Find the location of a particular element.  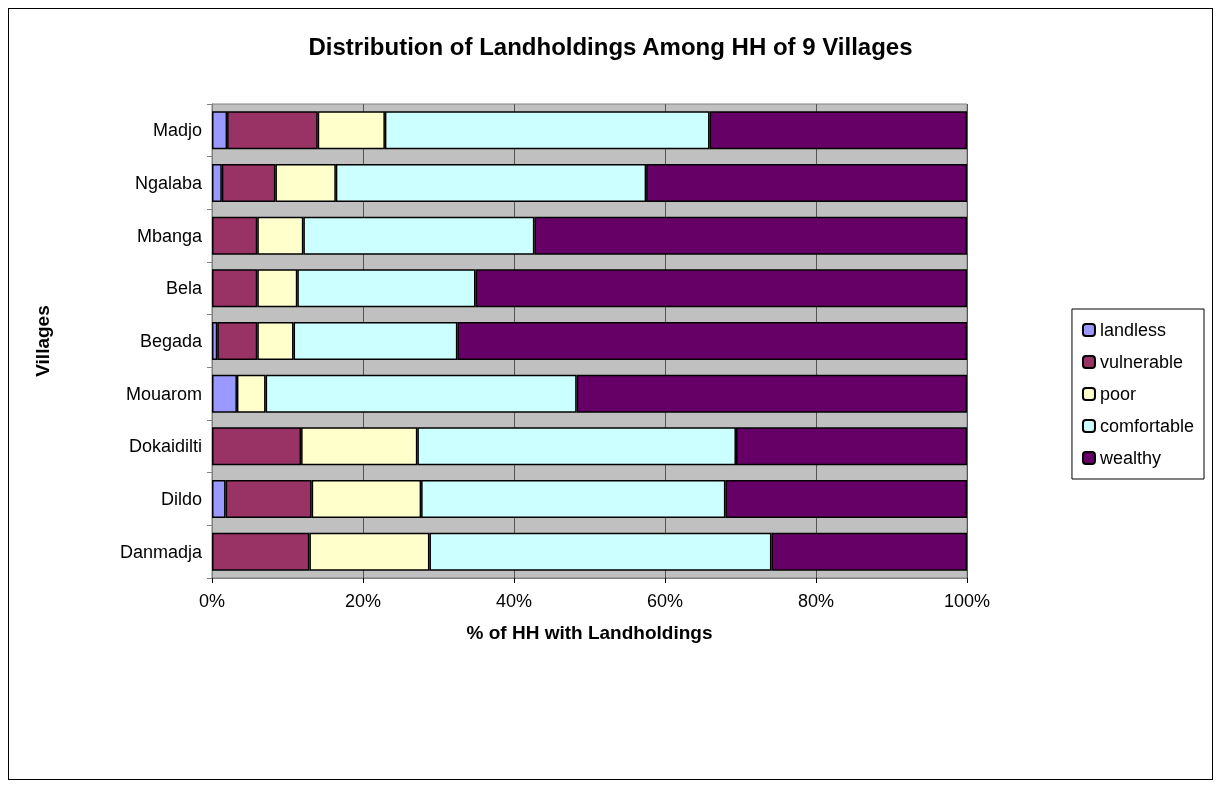

y-tick-label: Madjo is located at coordinates (177, 130).